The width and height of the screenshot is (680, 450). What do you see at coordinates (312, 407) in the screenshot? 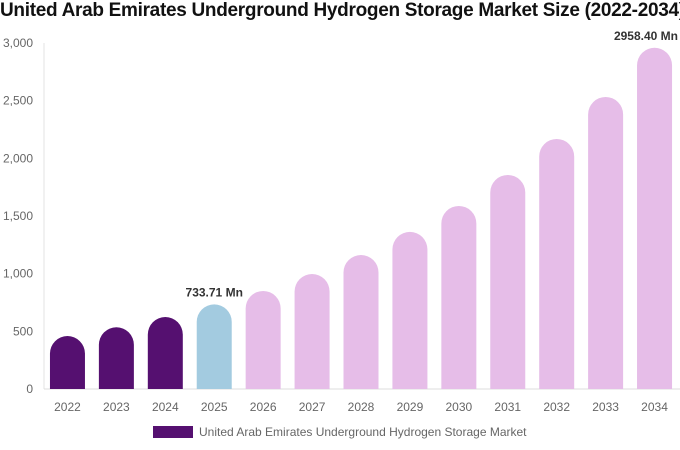
I see `x-tick-label: 2027` at bounding box center [312, 407].